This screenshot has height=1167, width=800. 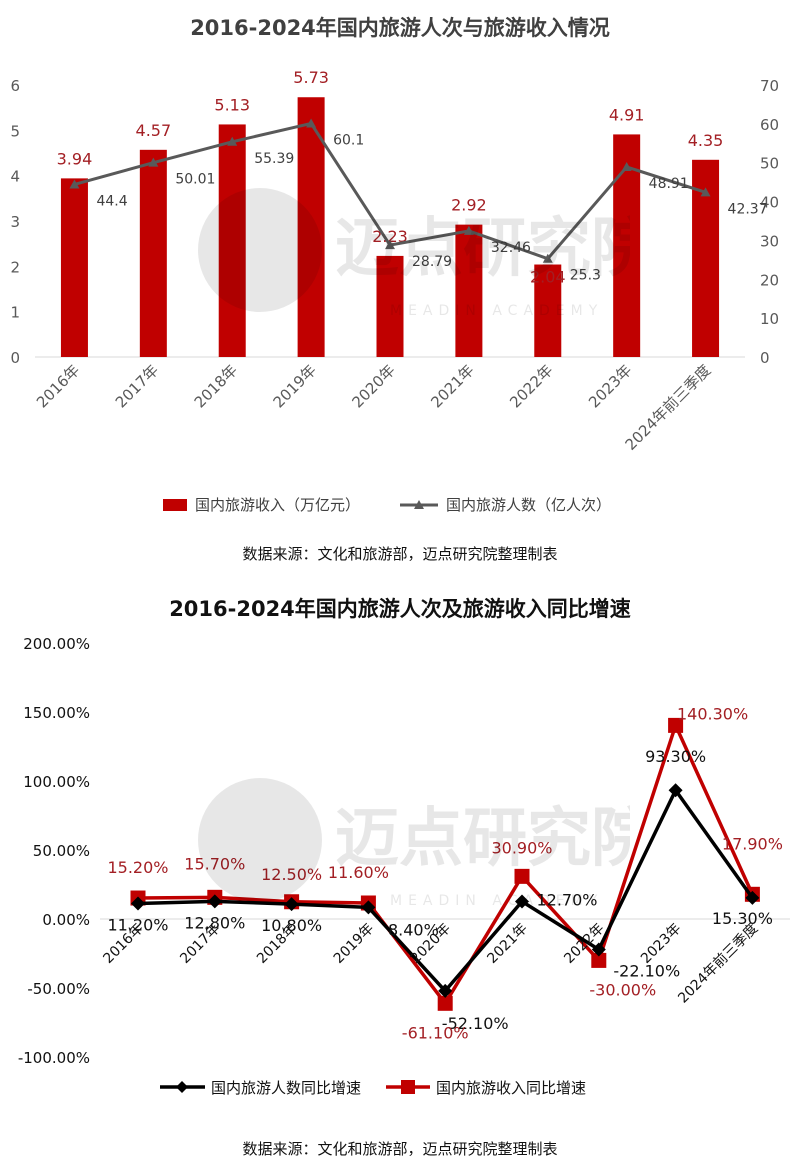 I want to click on legend-visitors-growth-marker, so click(x=182, y=1087).